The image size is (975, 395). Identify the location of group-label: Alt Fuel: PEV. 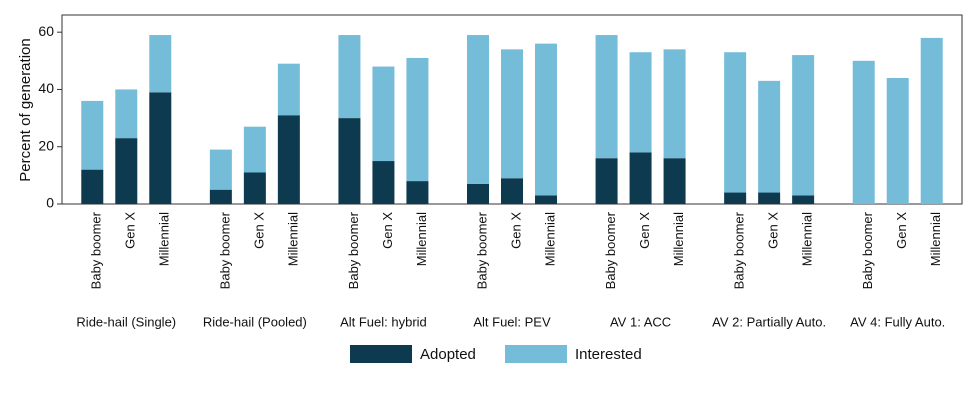
(512, 321).